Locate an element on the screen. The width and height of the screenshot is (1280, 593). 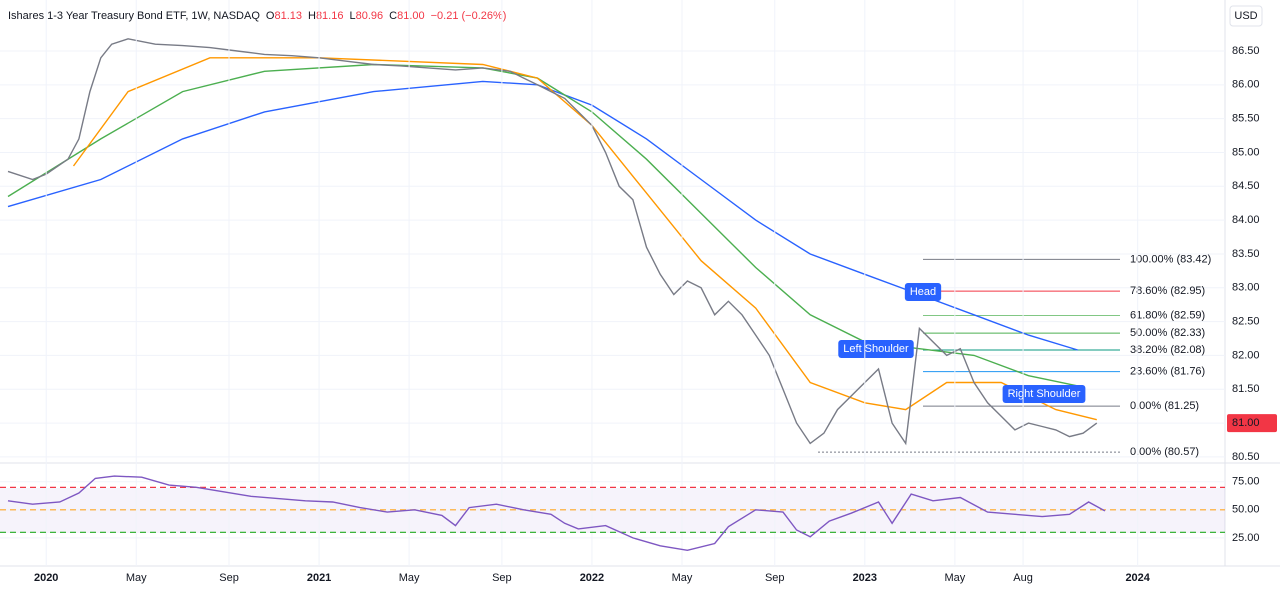
currency: USD is located at coordinates (1245, 16).